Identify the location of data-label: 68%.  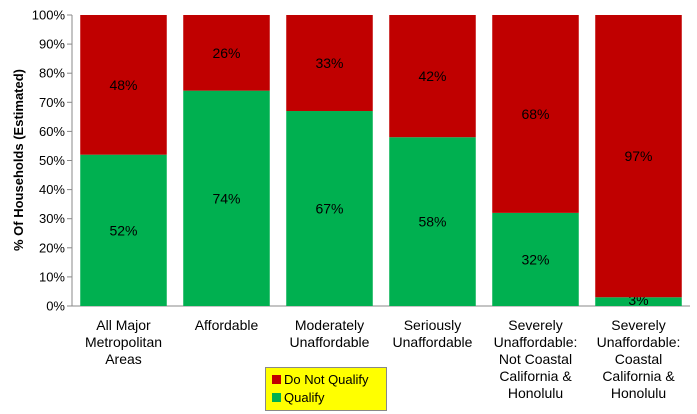
(535, 114).